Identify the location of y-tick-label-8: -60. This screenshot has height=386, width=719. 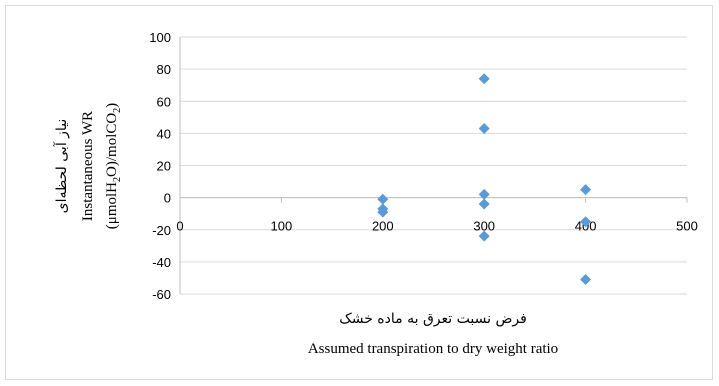
(161, 294).